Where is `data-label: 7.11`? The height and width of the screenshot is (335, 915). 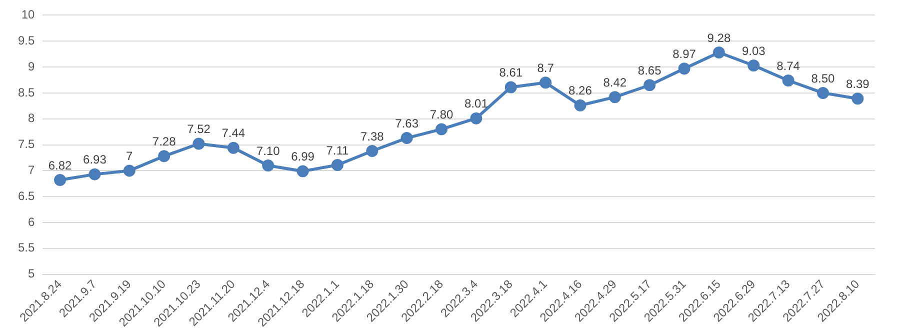
data-label: 7.11 is located at coordinates (338, 150).